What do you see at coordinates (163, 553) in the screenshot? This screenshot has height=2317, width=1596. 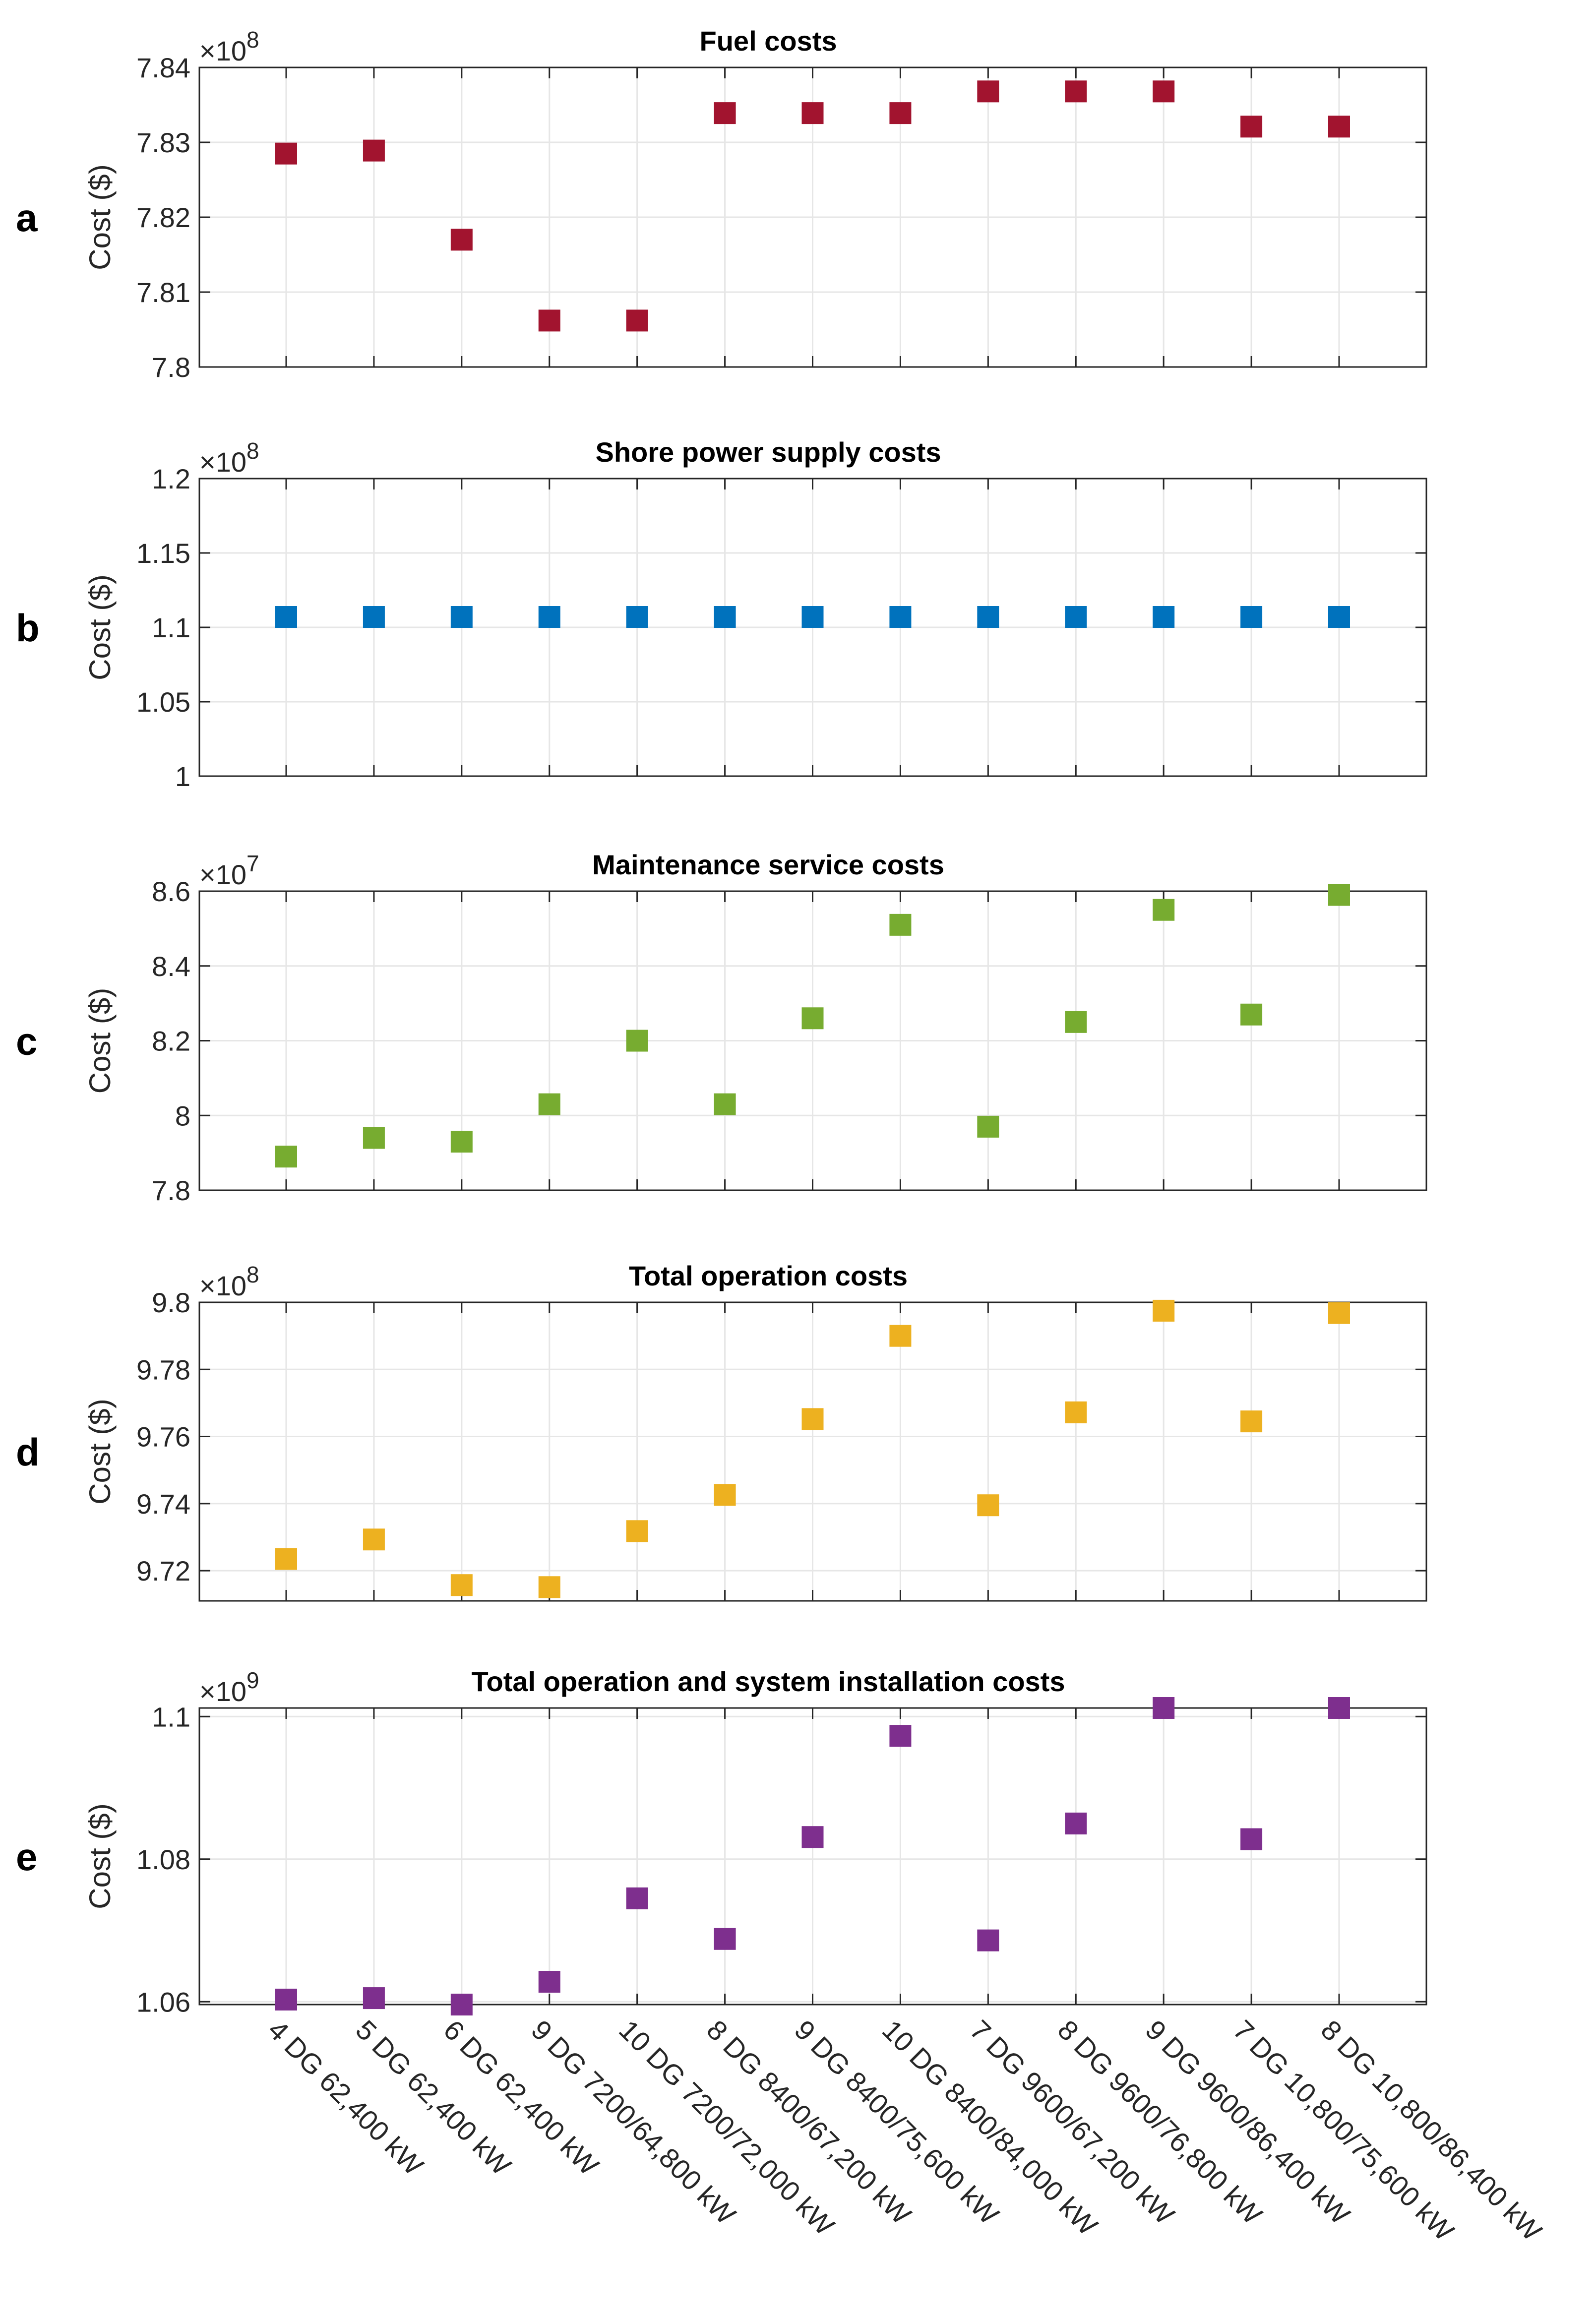 I see `y-tick-label: 1.15` at bounding box center [163, 553].